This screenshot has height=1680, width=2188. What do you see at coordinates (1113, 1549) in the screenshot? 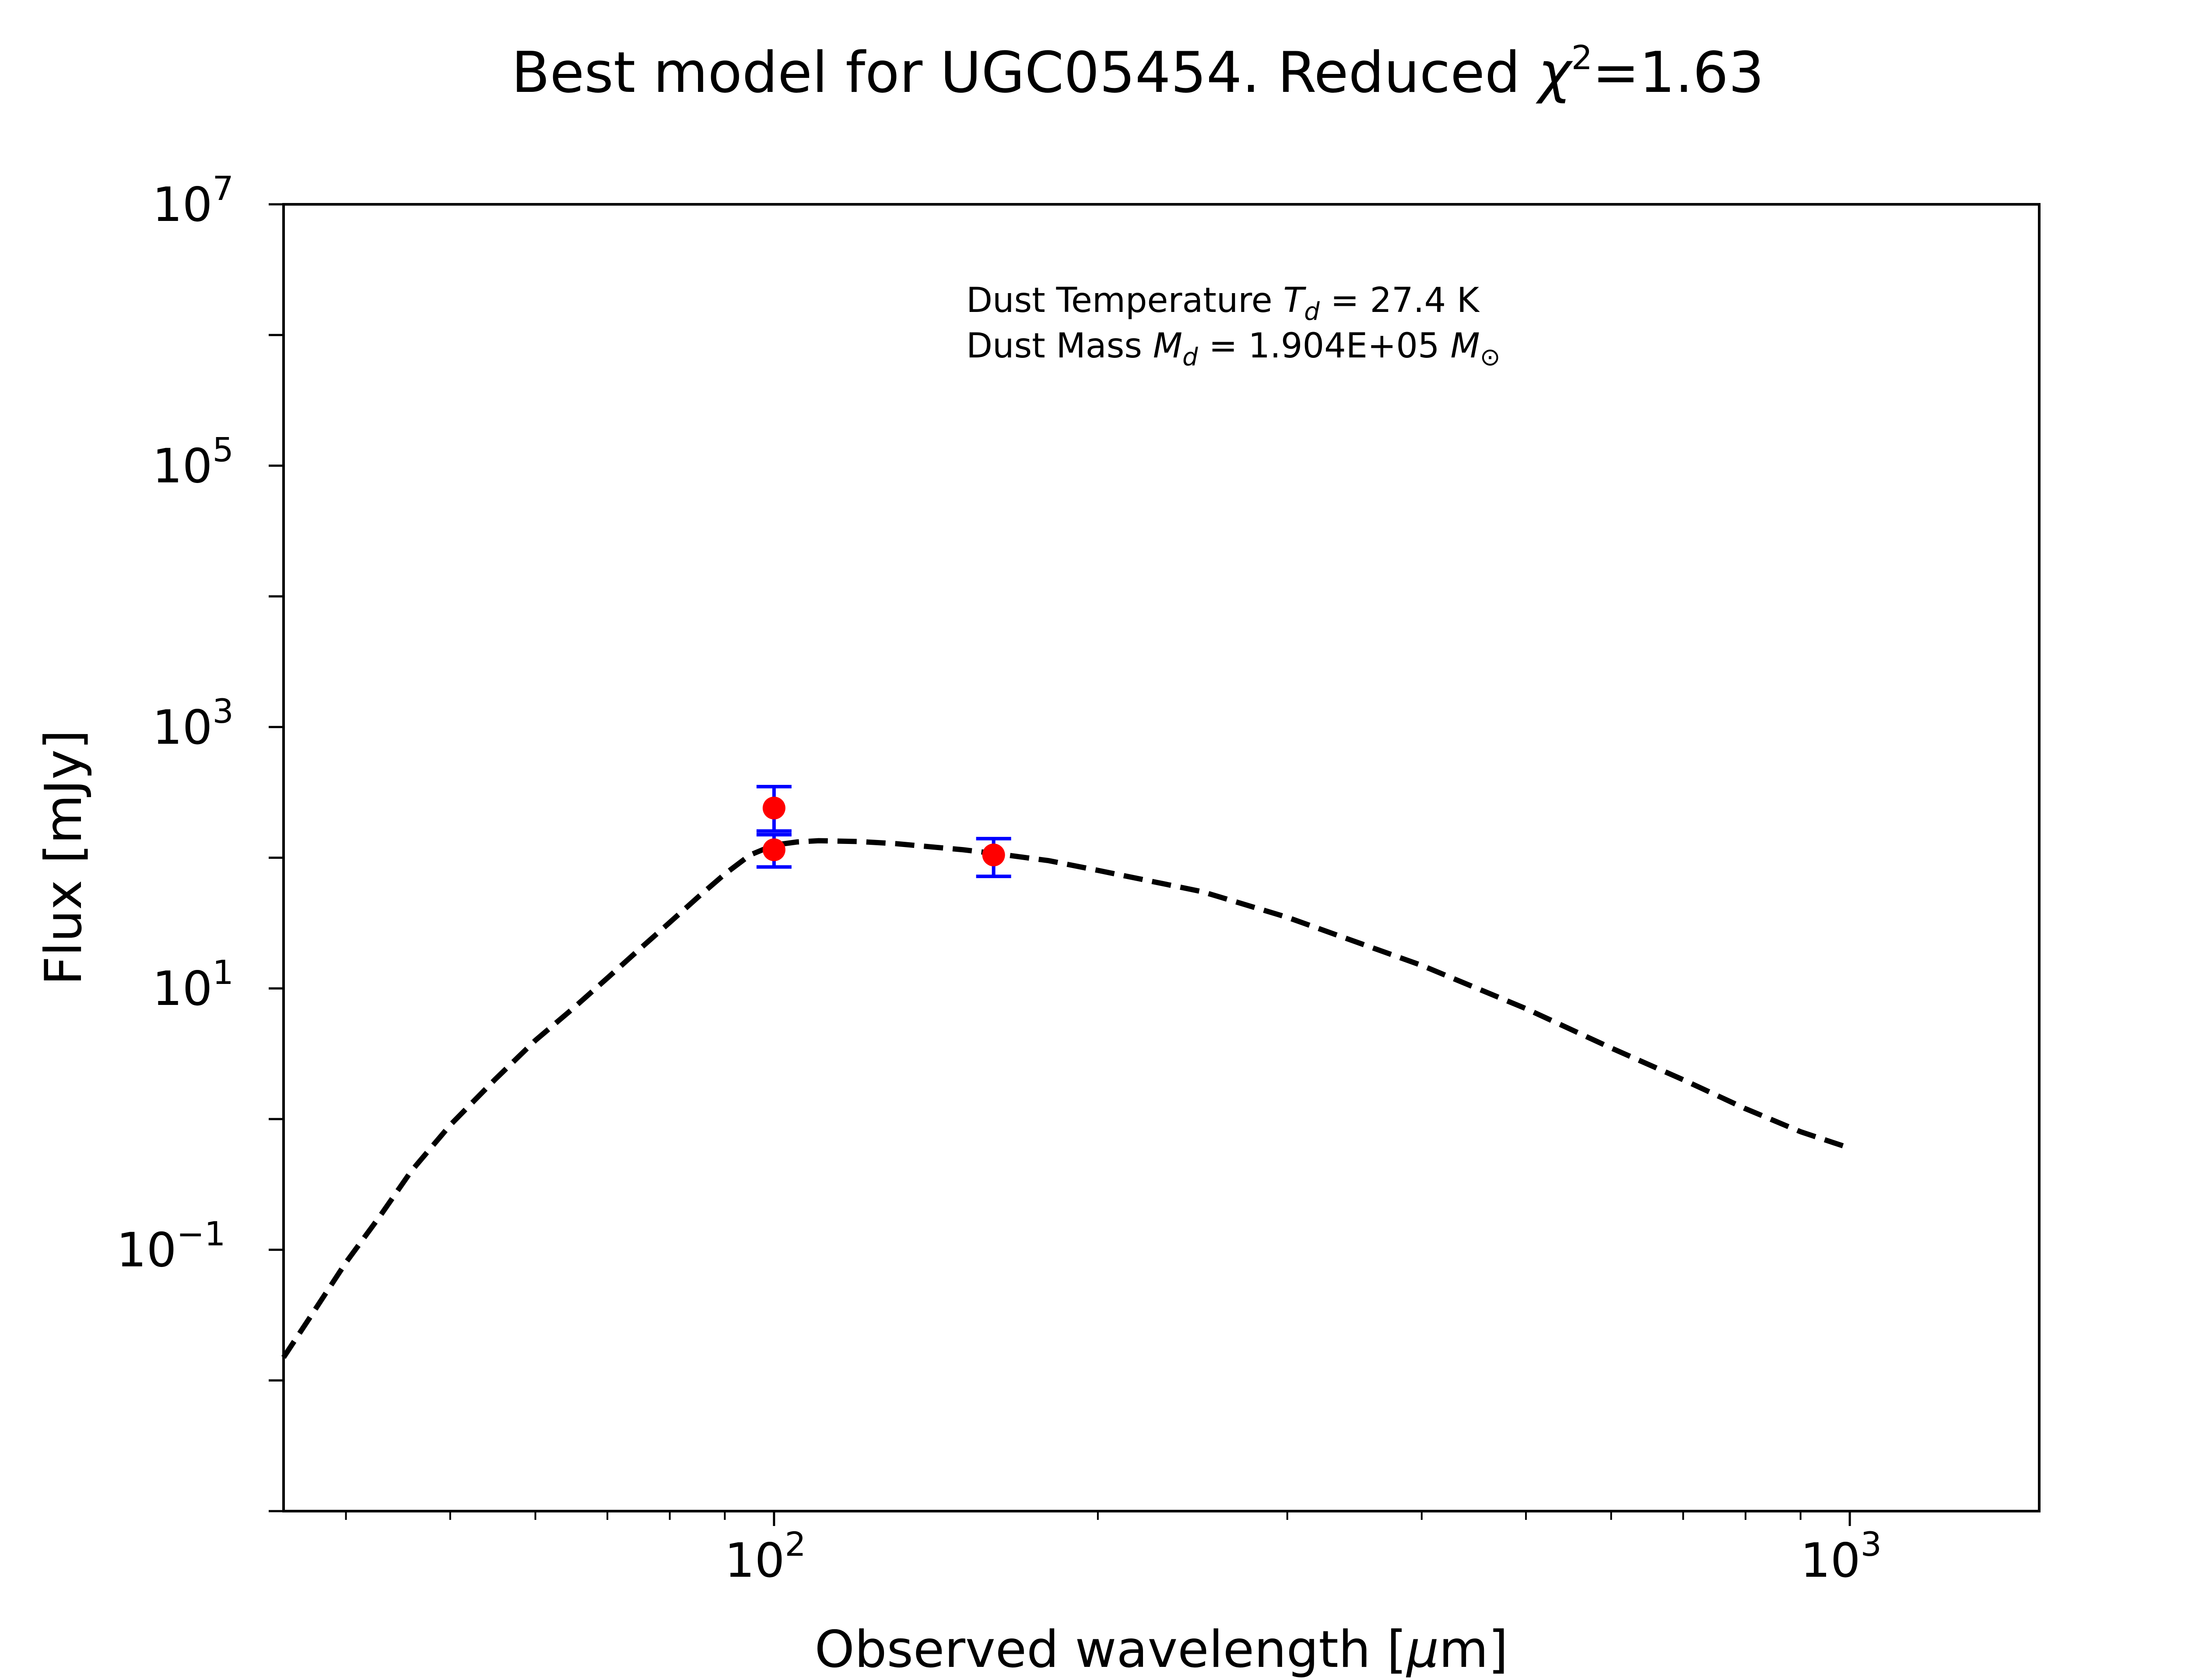
I see `x-axis-ticks: 10² 10³` at bounding box center [1113, 1549].